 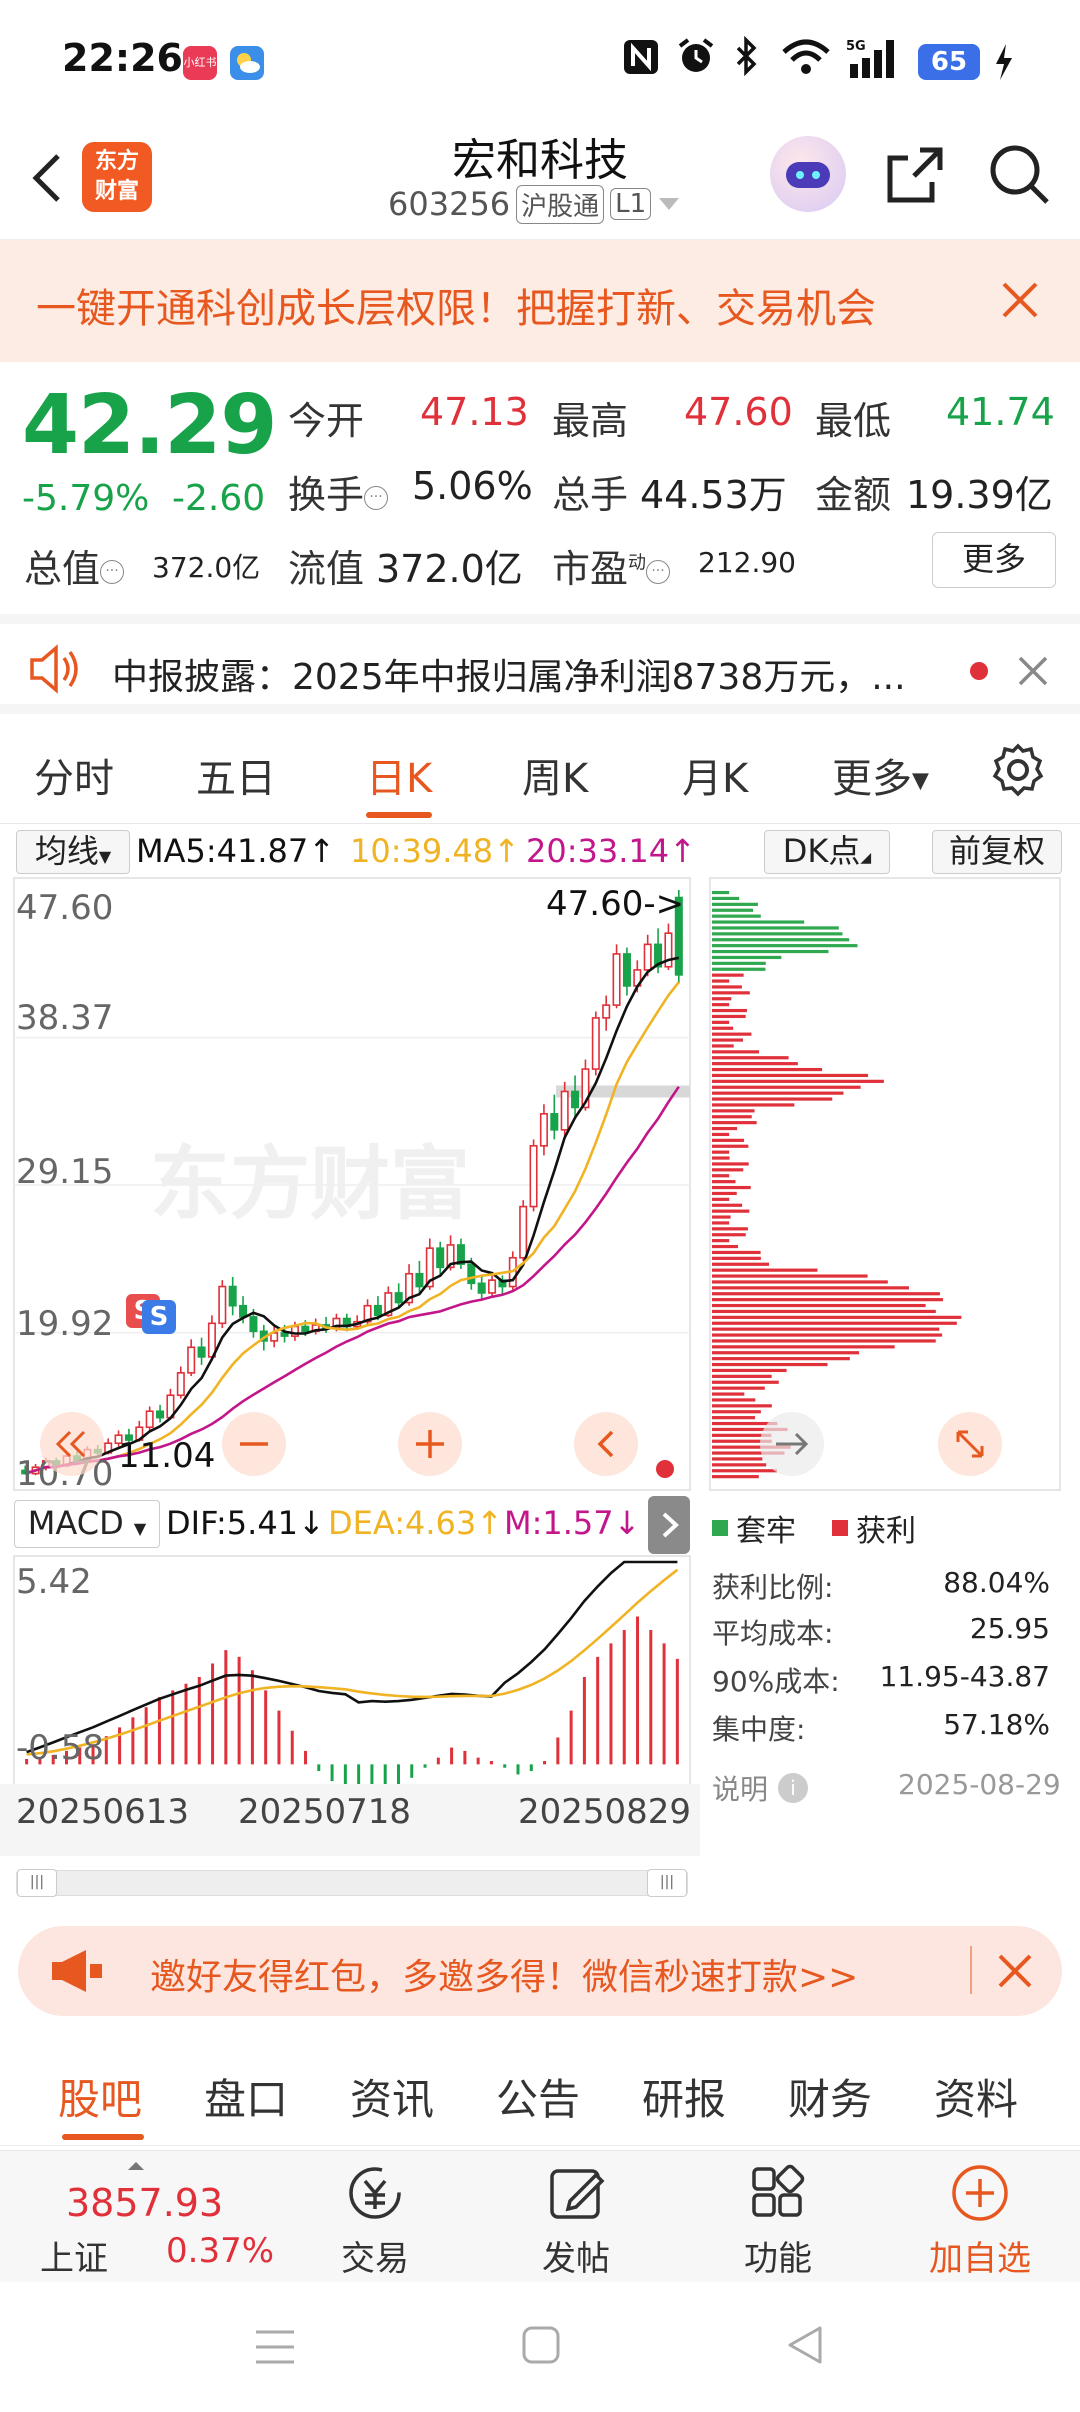 I want to click on xiaohongshu-app-icon: 小红书, so click(x=200, y=63).